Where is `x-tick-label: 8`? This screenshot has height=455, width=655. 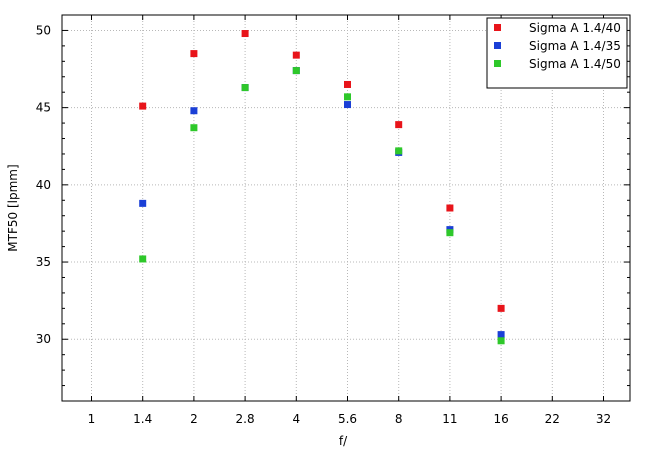 x-tick-label: 8 is located at coordinates (399, 419).